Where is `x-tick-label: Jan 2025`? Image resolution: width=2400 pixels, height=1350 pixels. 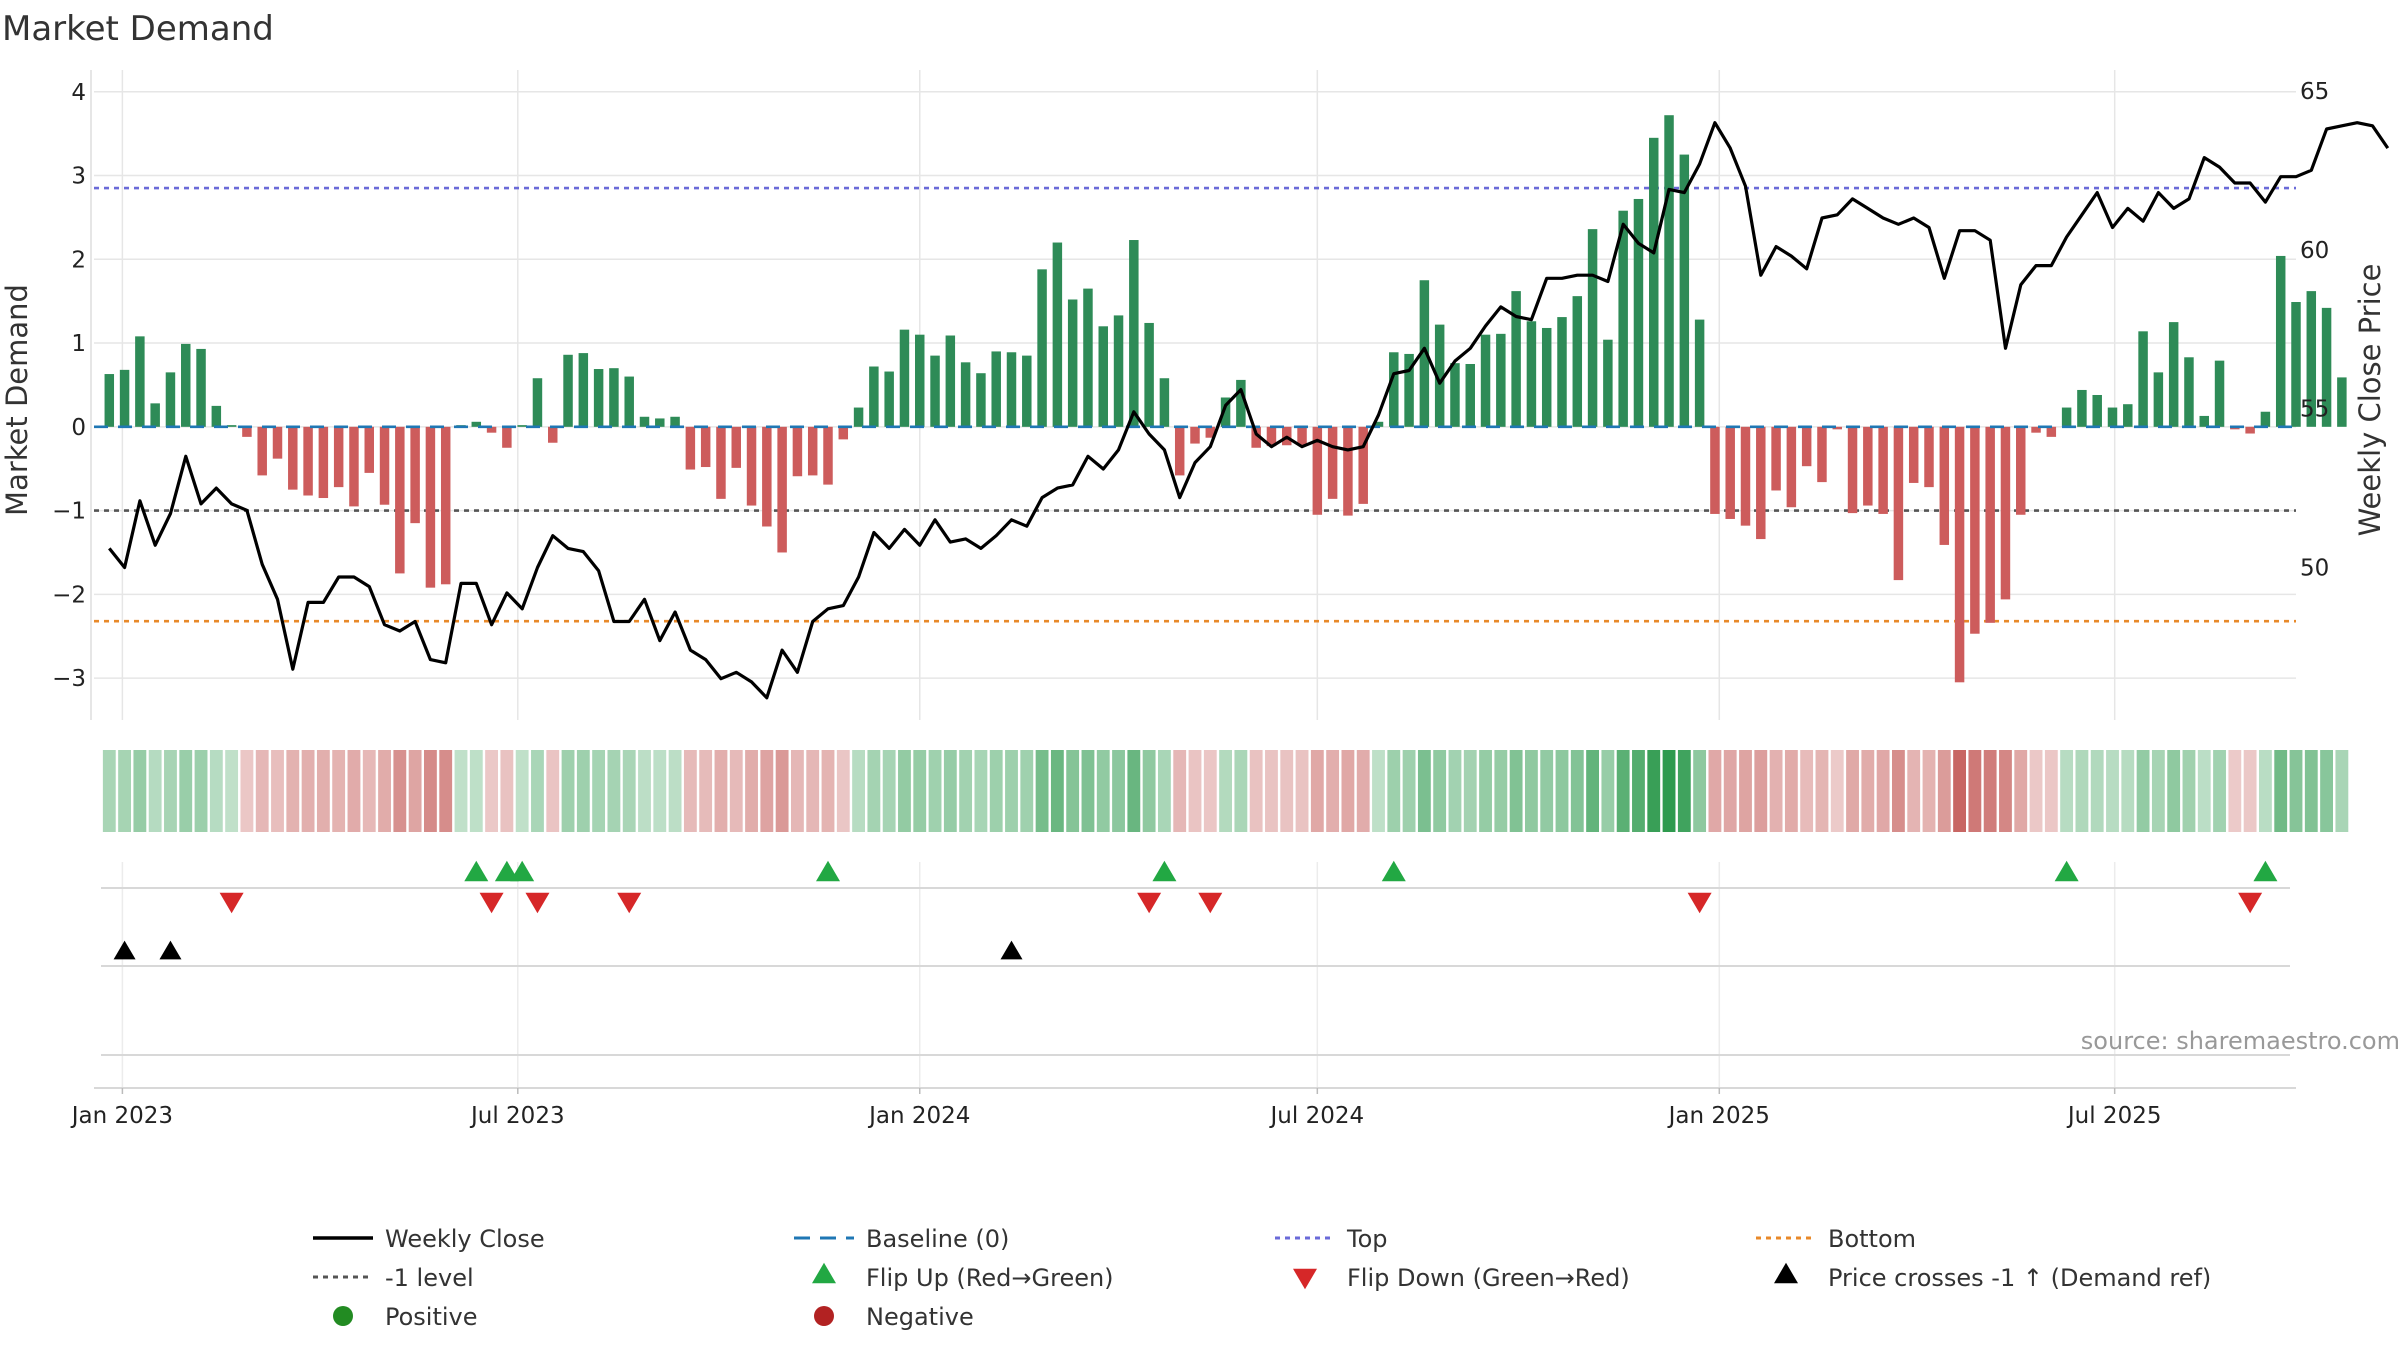 x-tick-label: Jan 2025 is located at coordinates (1718, 1116).